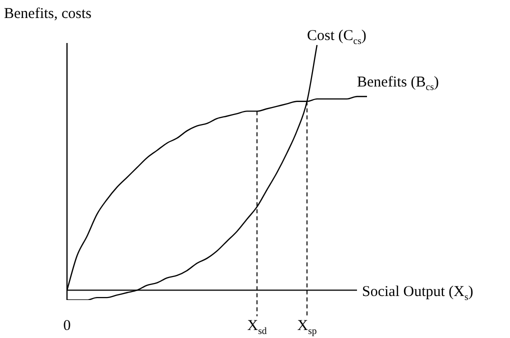 The width and height of the screenshot is (510, 338). Describe the element at coordinates (67, 326) in the screenshot. I see `x-tick-label: 0` at that location.